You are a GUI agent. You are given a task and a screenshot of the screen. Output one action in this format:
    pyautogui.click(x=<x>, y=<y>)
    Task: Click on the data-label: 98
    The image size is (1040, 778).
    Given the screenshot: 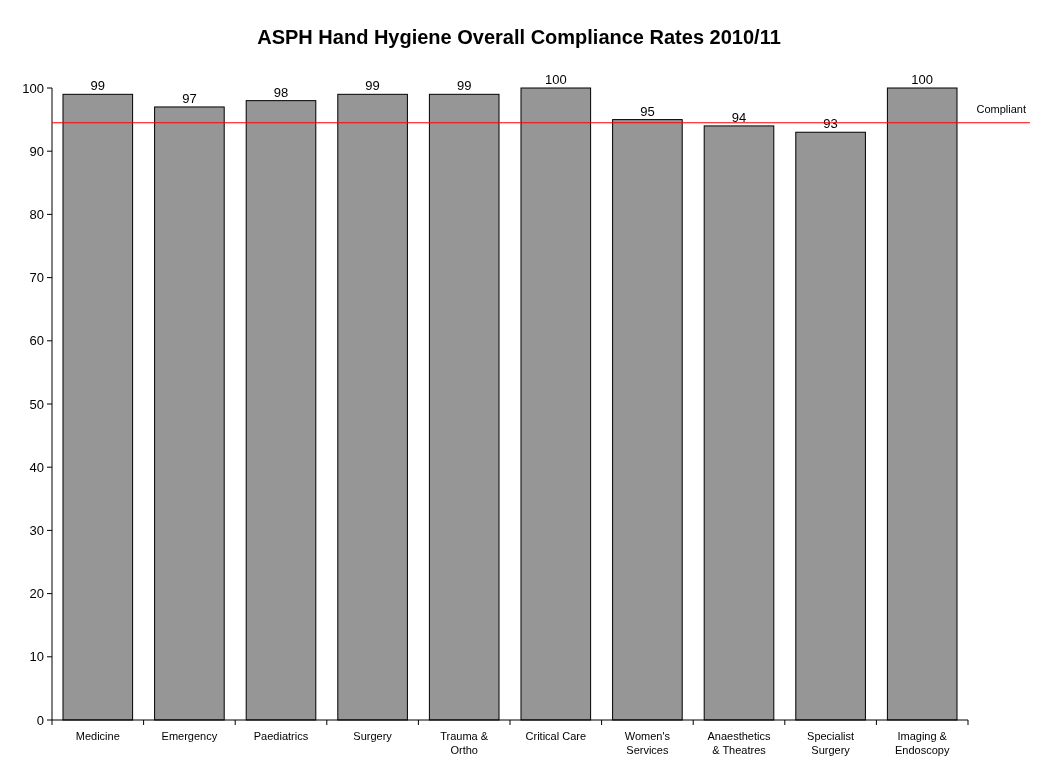 What is the action you would take?
    pyautogui.click(x=281, y=92)
    